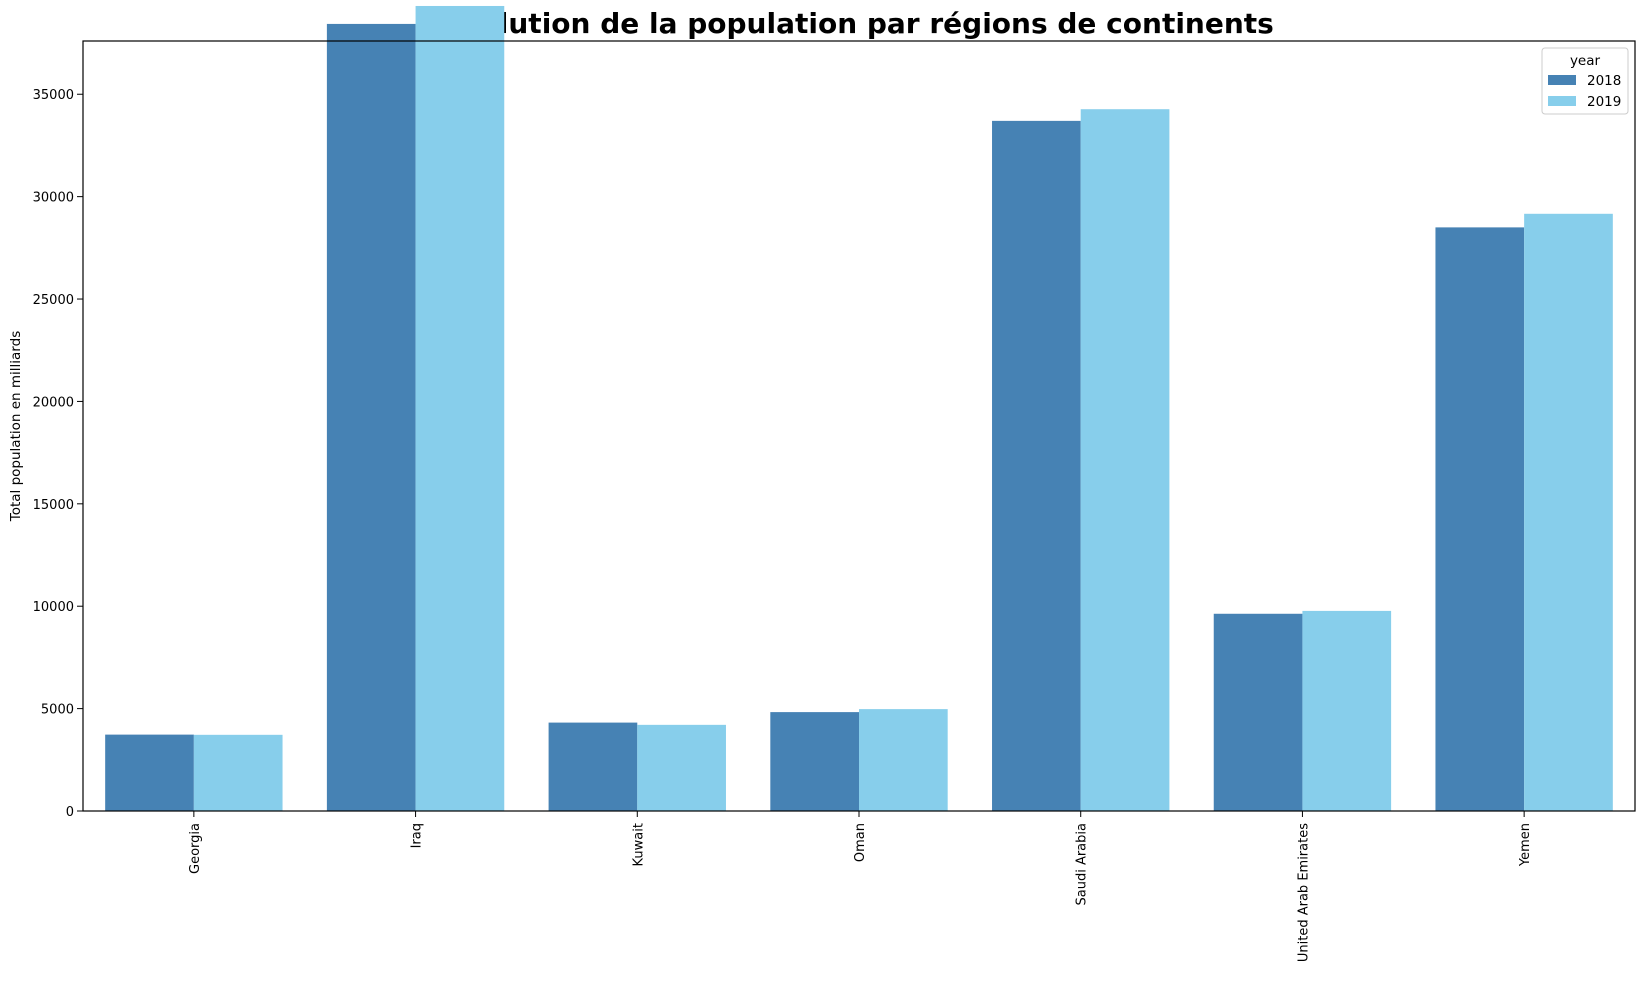 The width and height of the screenshot is (1643, 999). I want to click on y-tick-label: 10000, so click(53, 607).